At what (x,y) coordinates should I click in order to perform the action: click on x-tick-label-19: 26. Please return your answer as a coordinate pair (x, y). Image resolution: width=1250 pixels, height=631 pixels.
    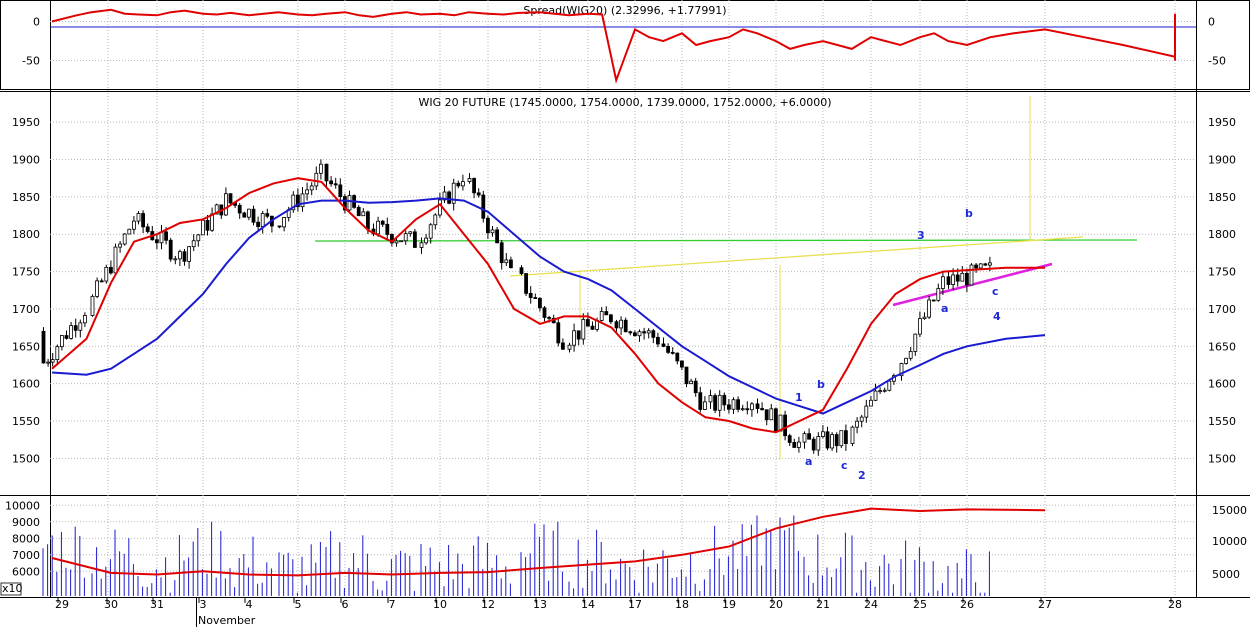
    Looking at the image, I should click on (967, 604).